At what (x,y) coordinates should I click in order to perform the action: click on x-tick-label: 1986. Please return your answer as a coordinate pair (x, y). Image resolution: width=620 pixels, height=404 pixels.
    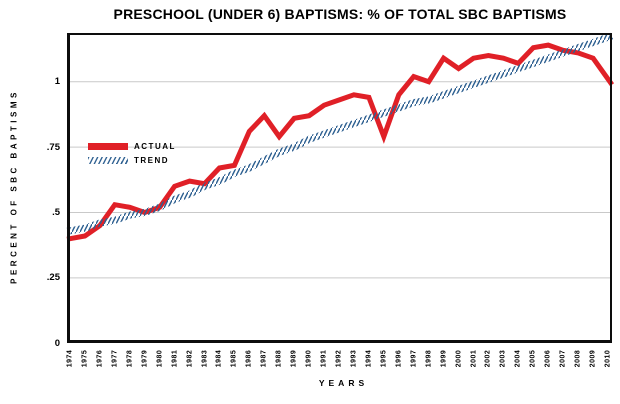
    Looking at the image, I should click on (249, 358).